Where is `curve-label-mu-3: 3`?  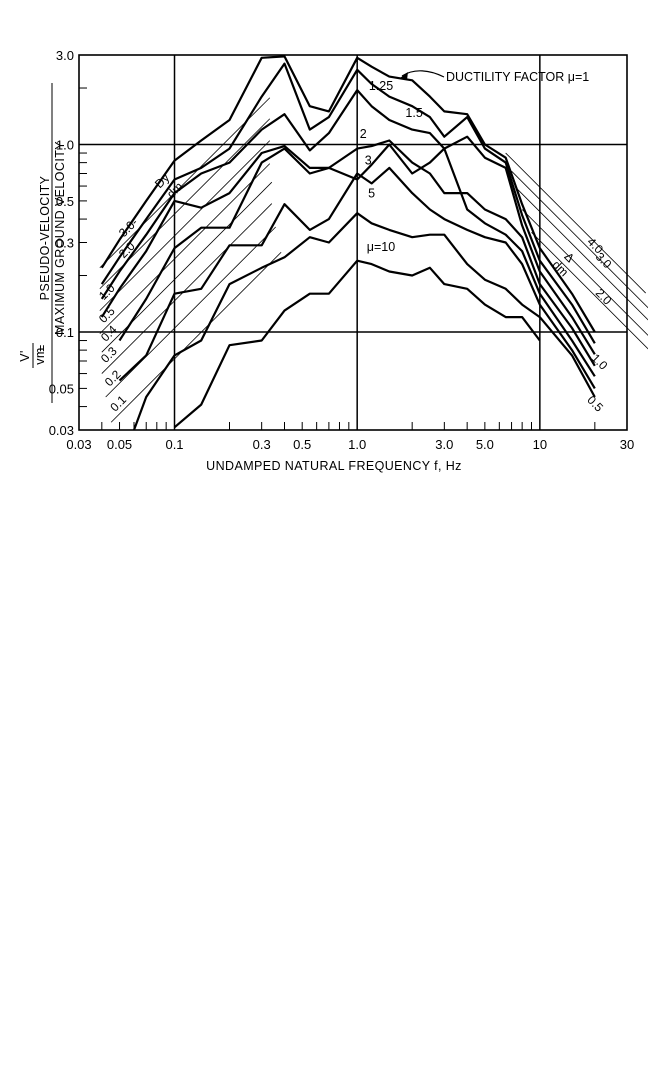
curve-label-mu-3: 3 is located at coordinates (368, 161).